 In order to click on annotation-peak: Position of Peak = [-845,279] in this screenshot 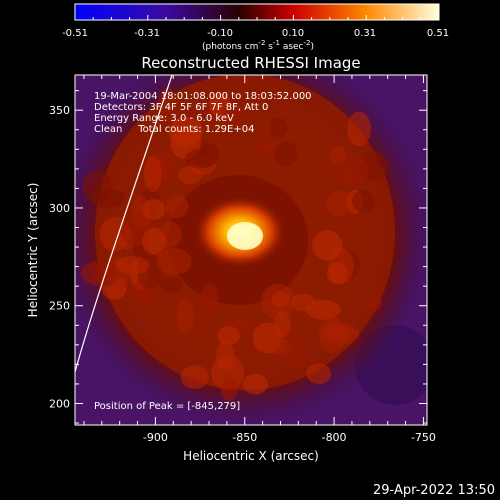, I will do `click(167, 406)`.